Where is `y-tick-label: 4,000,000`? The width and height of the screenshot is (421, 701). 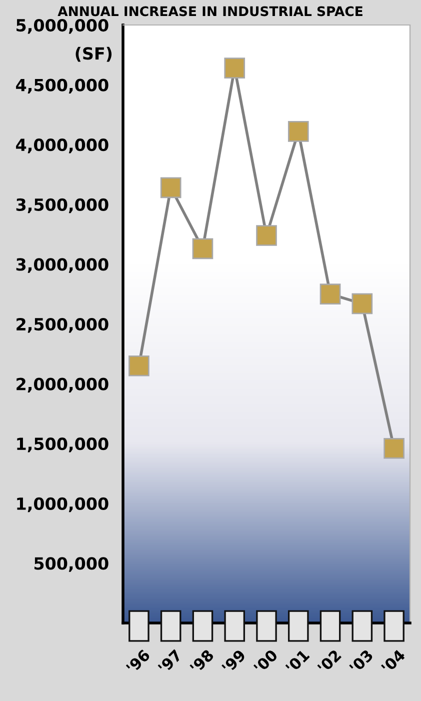 y-tick-label: 4,000,000 is located at coordinates (62, 146).